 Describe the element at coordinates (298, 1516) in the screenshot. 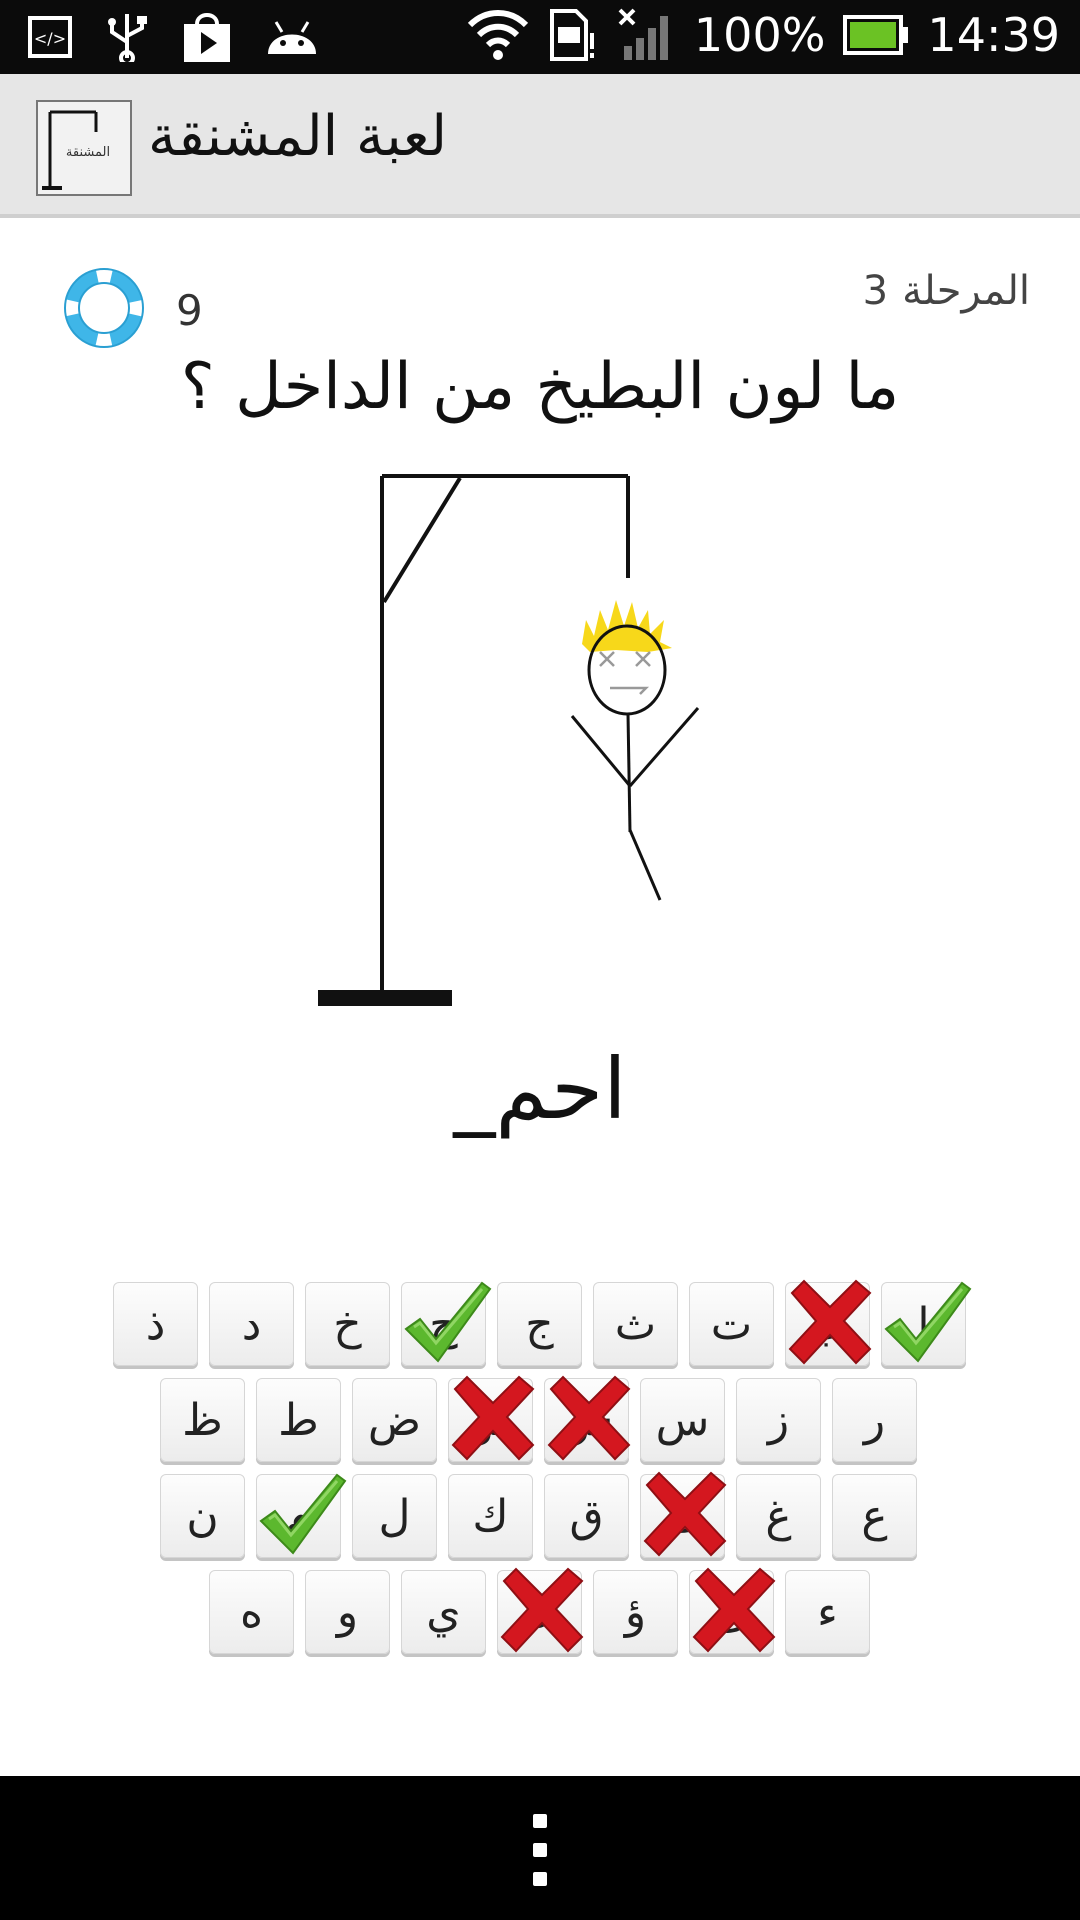

I see `letter-key-label: م` at that location.